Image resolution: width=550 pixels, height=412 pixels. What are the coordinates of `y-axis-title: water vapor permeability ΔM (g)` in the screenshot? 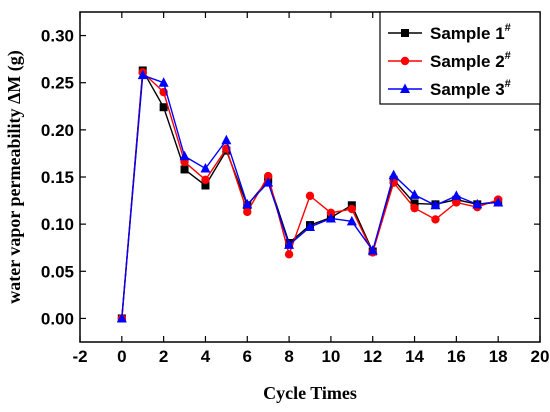 It's located at (14, 177).